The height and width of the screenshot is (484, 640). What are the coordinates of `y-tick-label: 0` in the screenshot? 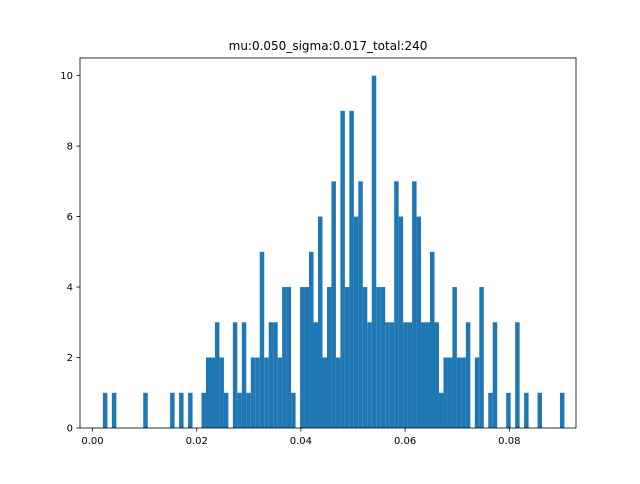 It's located at (70, 429).